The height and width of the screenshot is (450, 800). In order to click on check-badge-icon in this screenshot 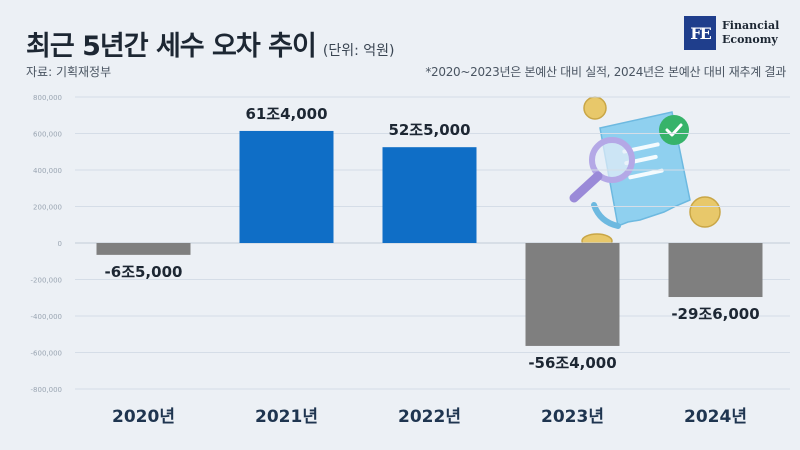, I will do `click(674, 130)`.